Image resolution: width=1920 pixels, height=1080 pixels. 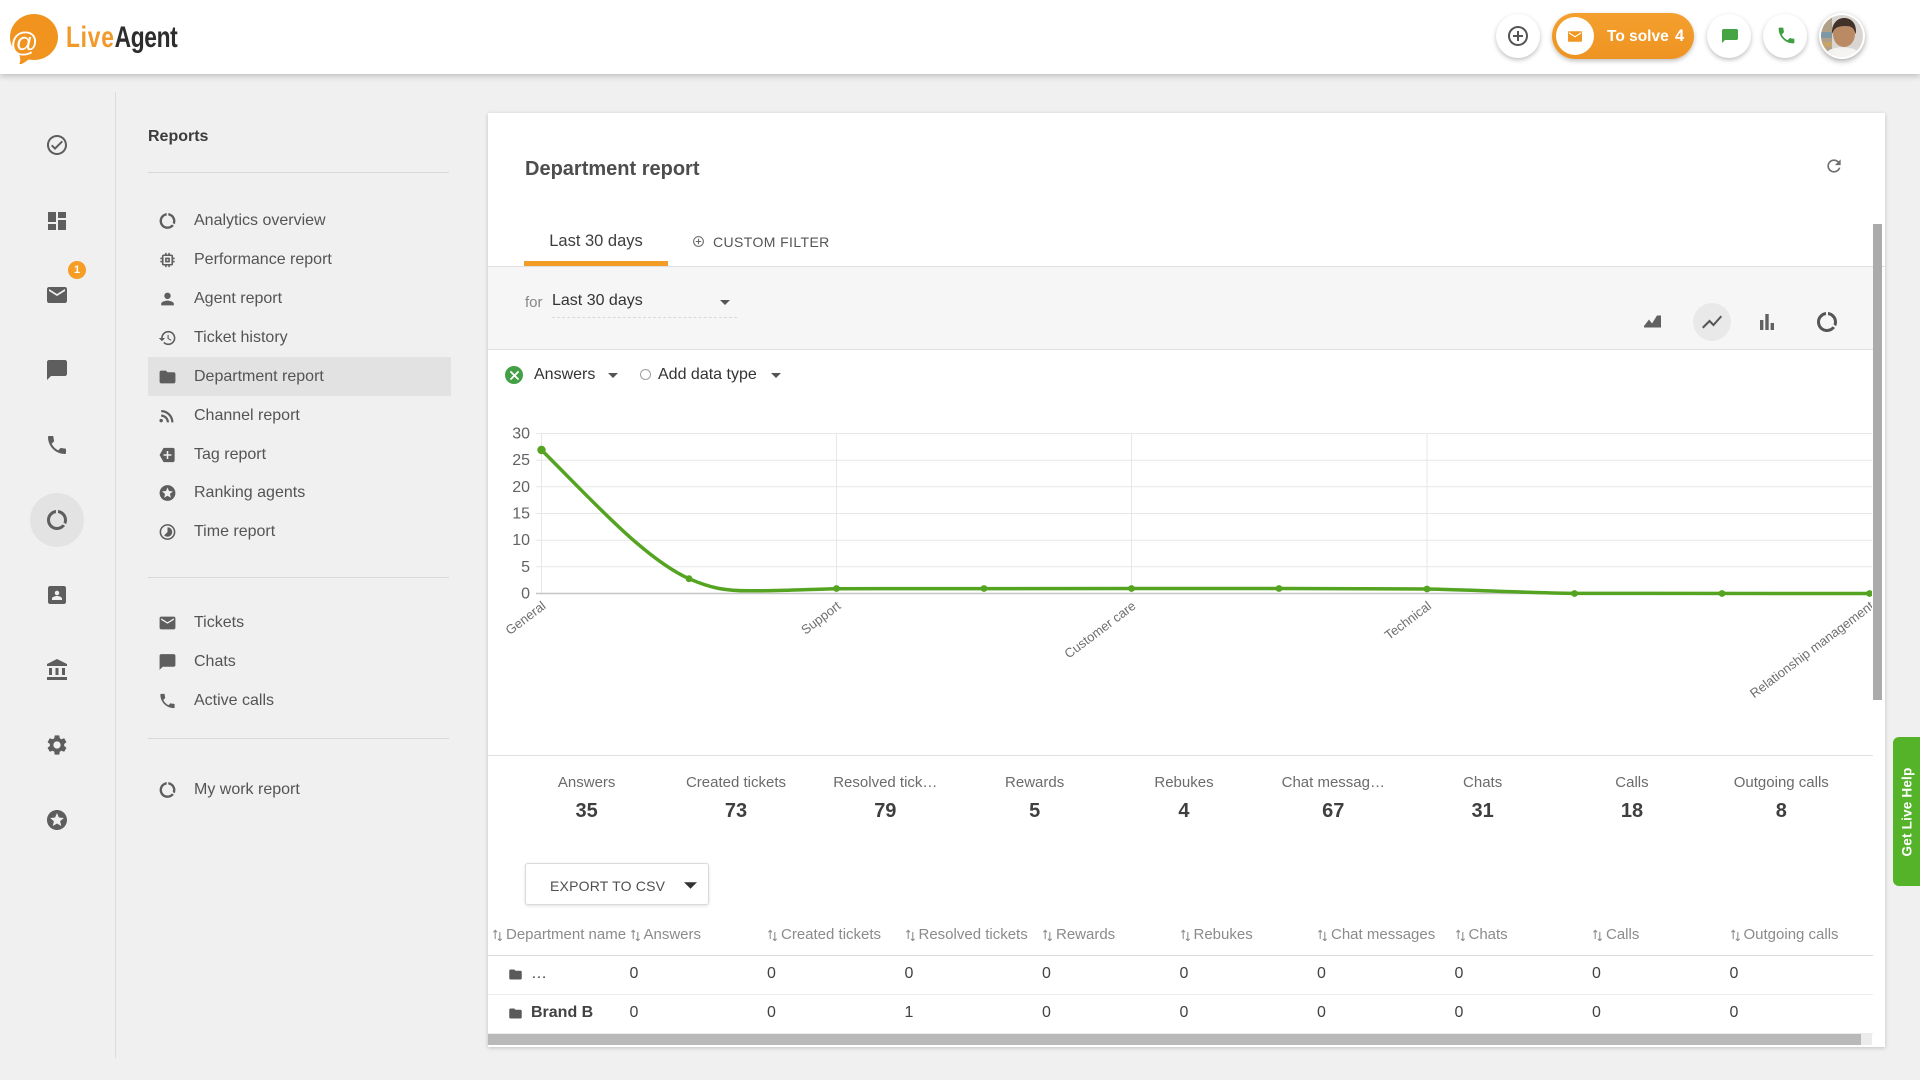 I want to click on svg-text: Support, so click(x=821, y=618).